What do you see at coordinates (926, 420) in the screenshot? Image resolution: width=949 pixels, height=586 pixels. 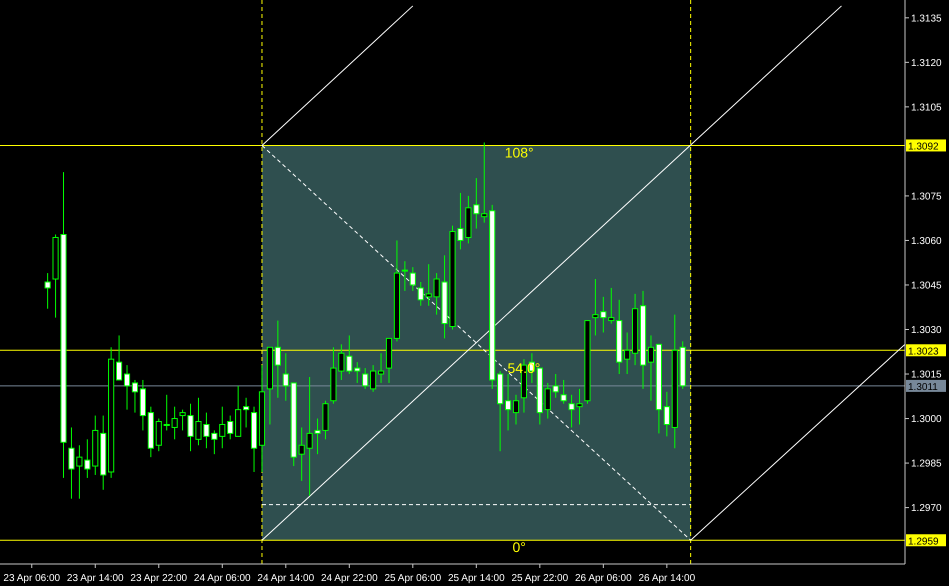 I see `y-tick-label: 1.3000` at bounding box center [926, 420].